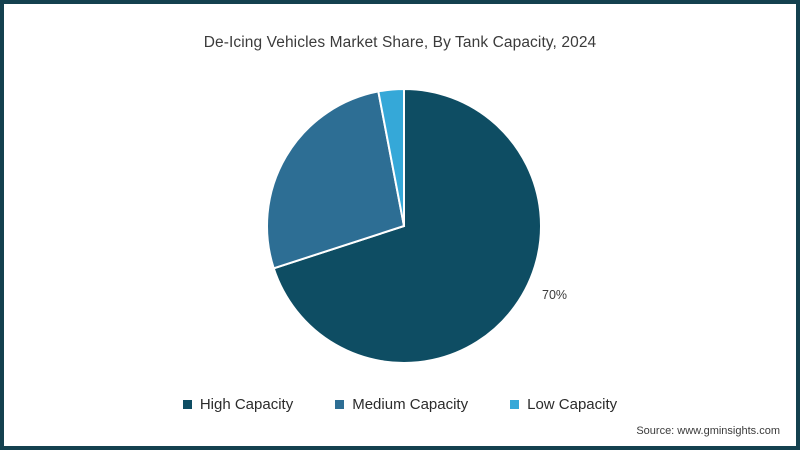  I want to click on source-attribution: Source: www.gminsights.com, so click(708, 431).